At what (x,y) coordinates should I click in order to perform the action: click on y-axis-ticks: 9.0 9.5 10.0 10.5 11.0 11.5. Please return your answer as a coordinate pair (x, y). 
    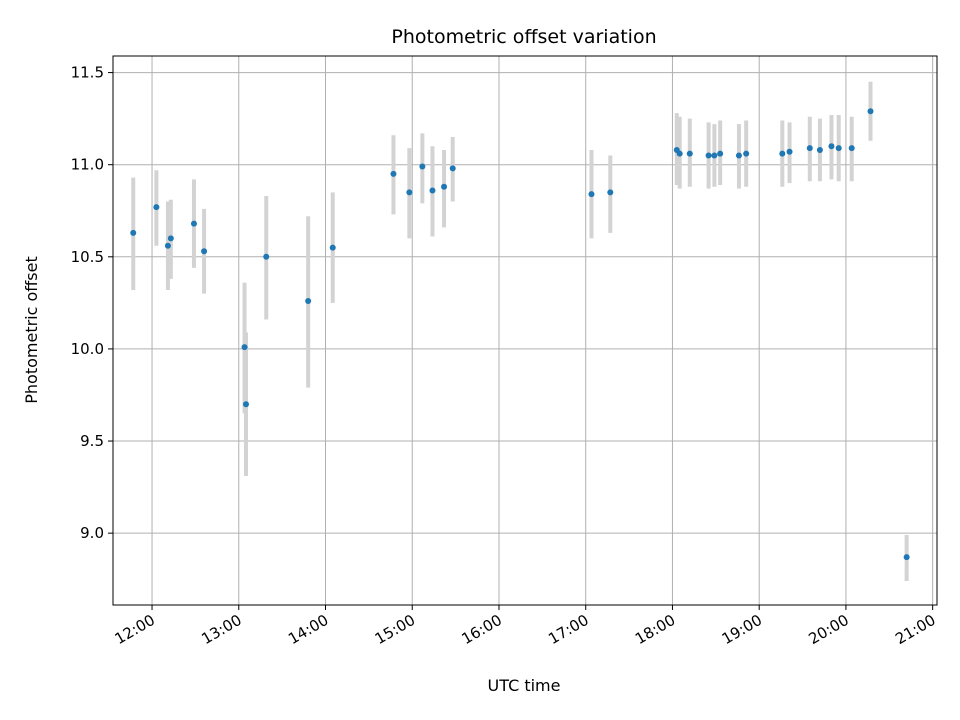
    Looking at the image, I should click on (92, 303).